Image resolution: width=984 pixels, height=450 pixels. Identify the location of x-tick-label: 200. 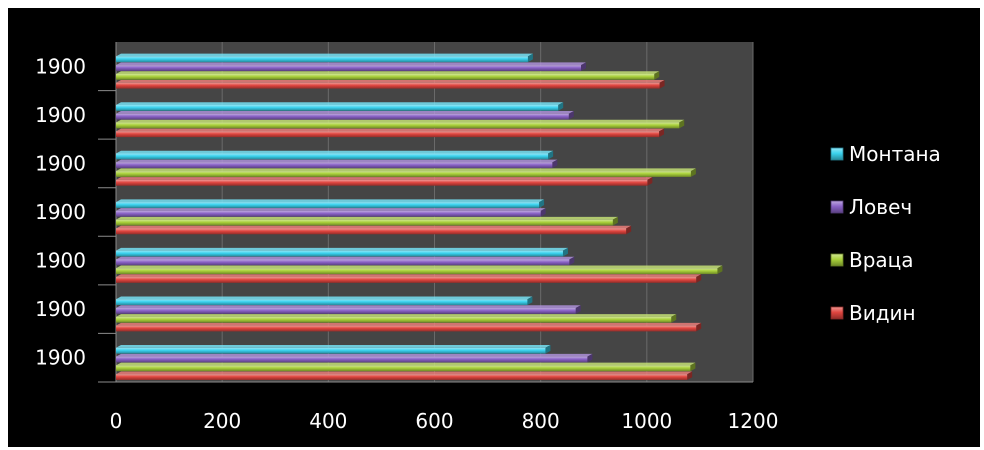
(222, 421).